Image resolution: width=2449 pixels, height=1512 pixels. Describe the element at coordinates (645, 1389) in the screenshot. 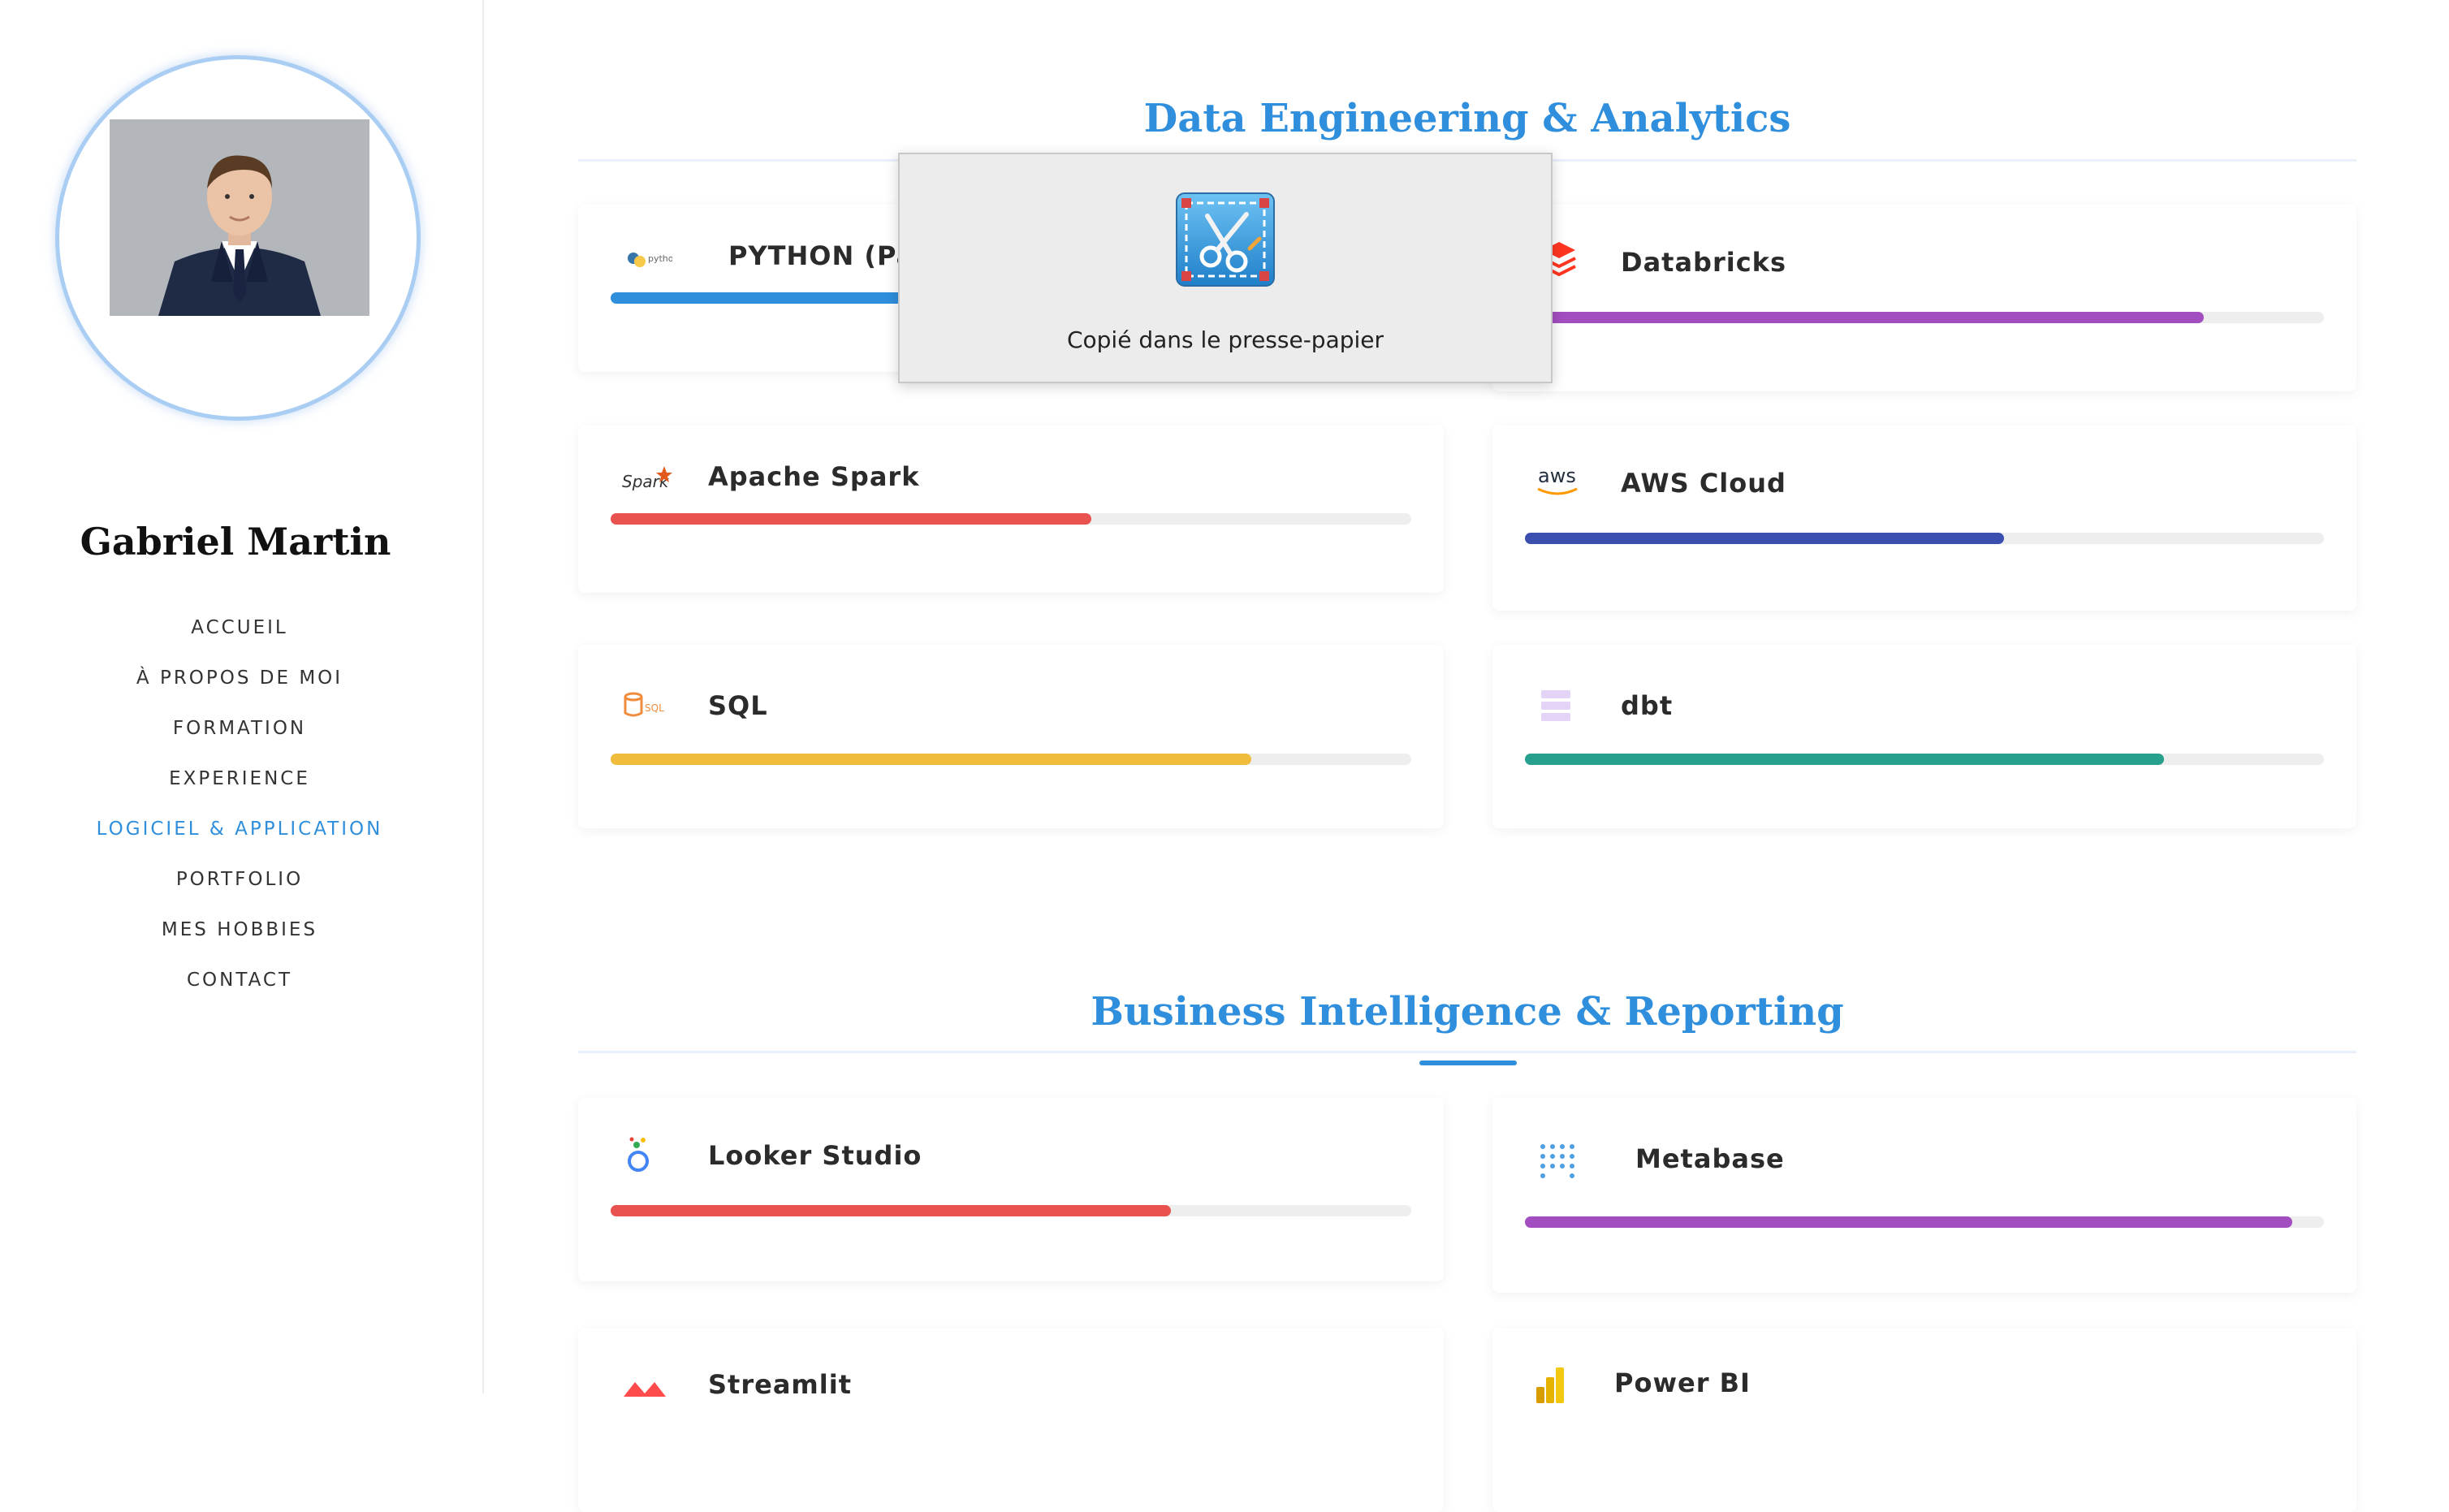

I see `streamlit-logo-icon` at that location.